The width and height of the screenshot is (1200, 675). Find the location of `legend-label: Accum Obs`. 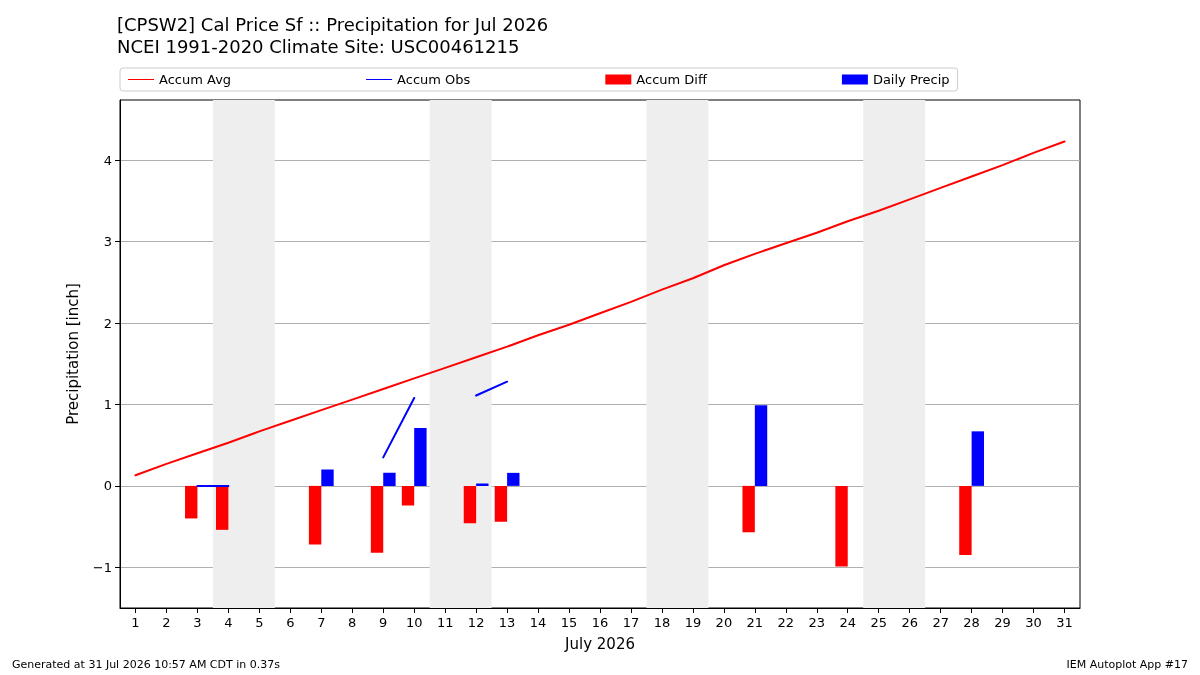

legend-label: Accum Obs is located at coordinates (434, 79).